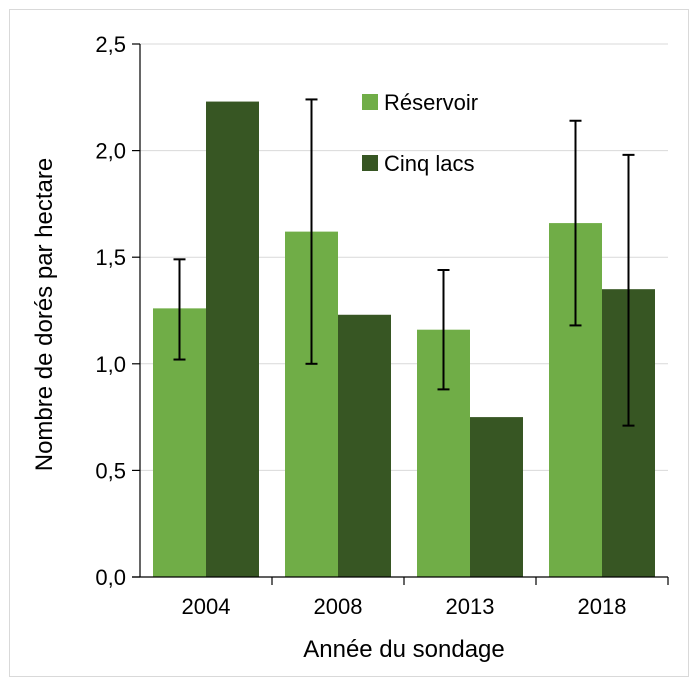 Image resolution: width=699 pixels, height=687 pixels. Describe the element at coordinates (420, 133) in the screenshot. I see `legend: Réservoir Cinq lacs` at that location.